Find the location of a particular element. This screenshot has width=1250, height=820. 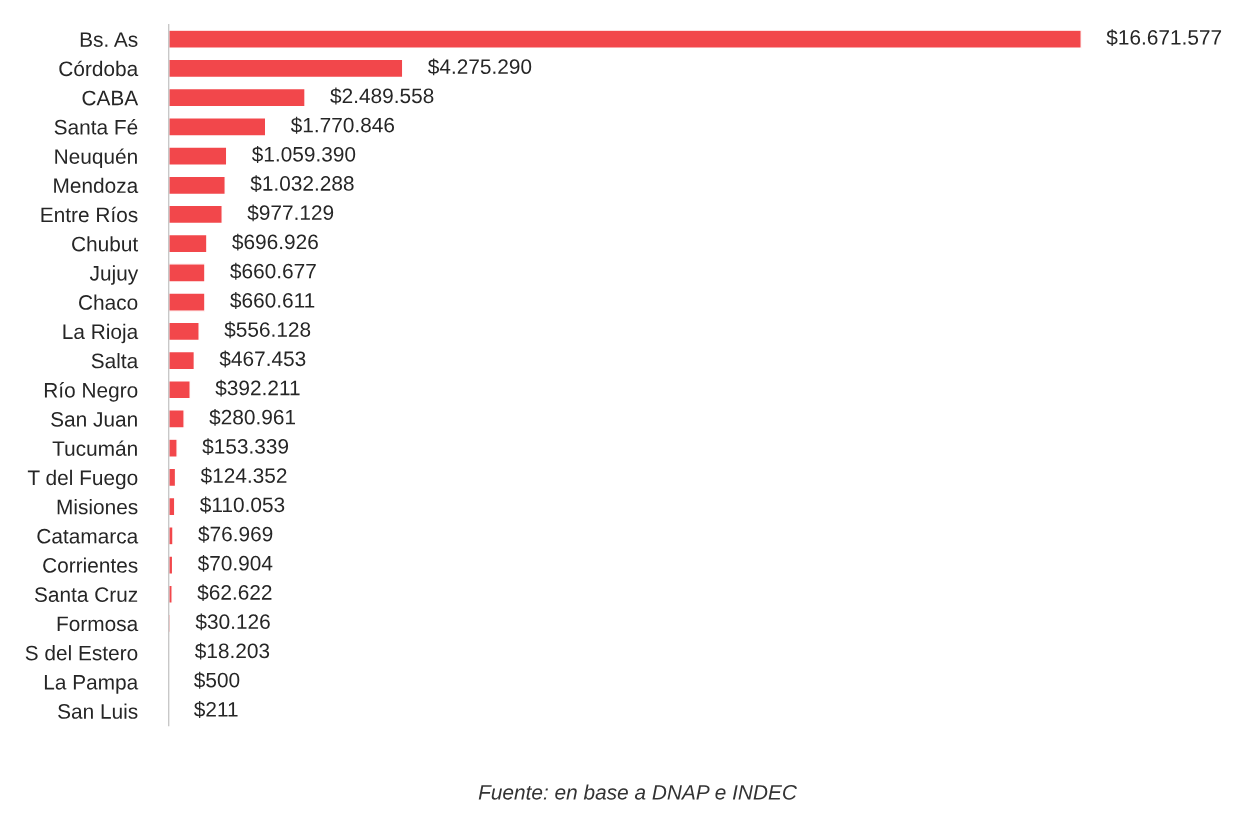

data-label: $211 is located at coordinates (215, 709).